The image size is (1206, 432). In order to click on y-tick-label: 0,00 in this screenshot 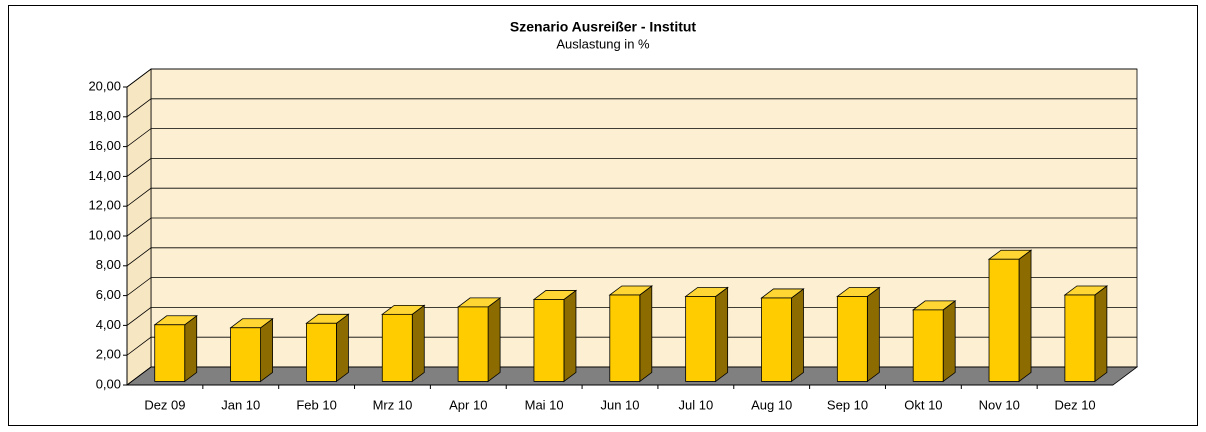, I will do `click(108, 383)`.